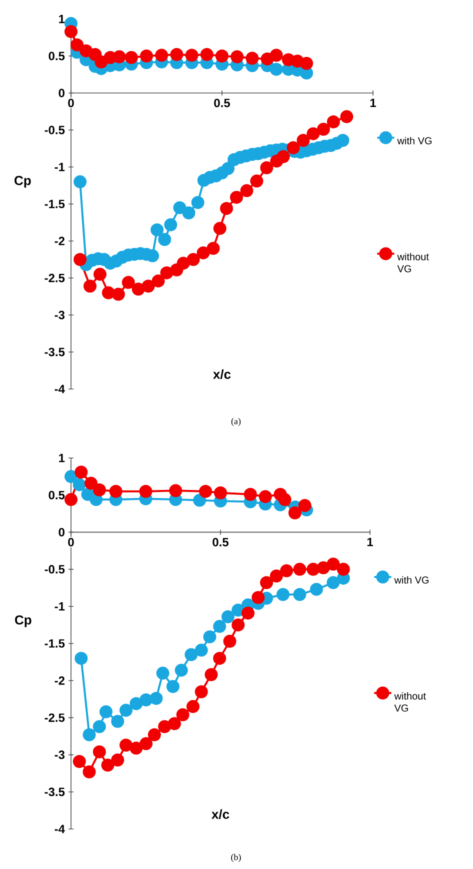 The height and width of the screenshot is (869, 473). I want to click on y-tick-label: -3, so click(59, 315).